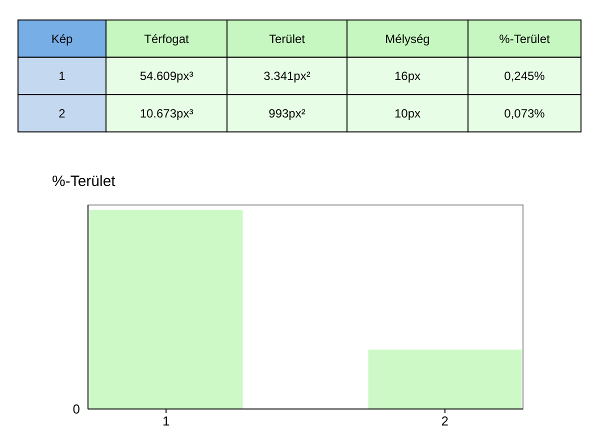 This screenshot has height=441, width=600. I want to click on text: 3.341px², so click(287, 76).